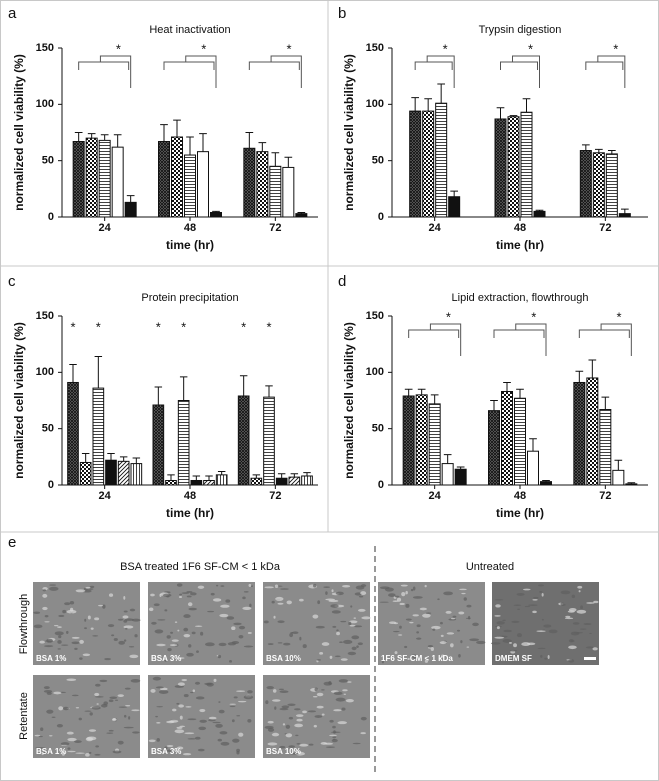  Describe the element at coordinates (189, 30) in the screenshot. I see `chart-title: Heat inactivation` at that location.